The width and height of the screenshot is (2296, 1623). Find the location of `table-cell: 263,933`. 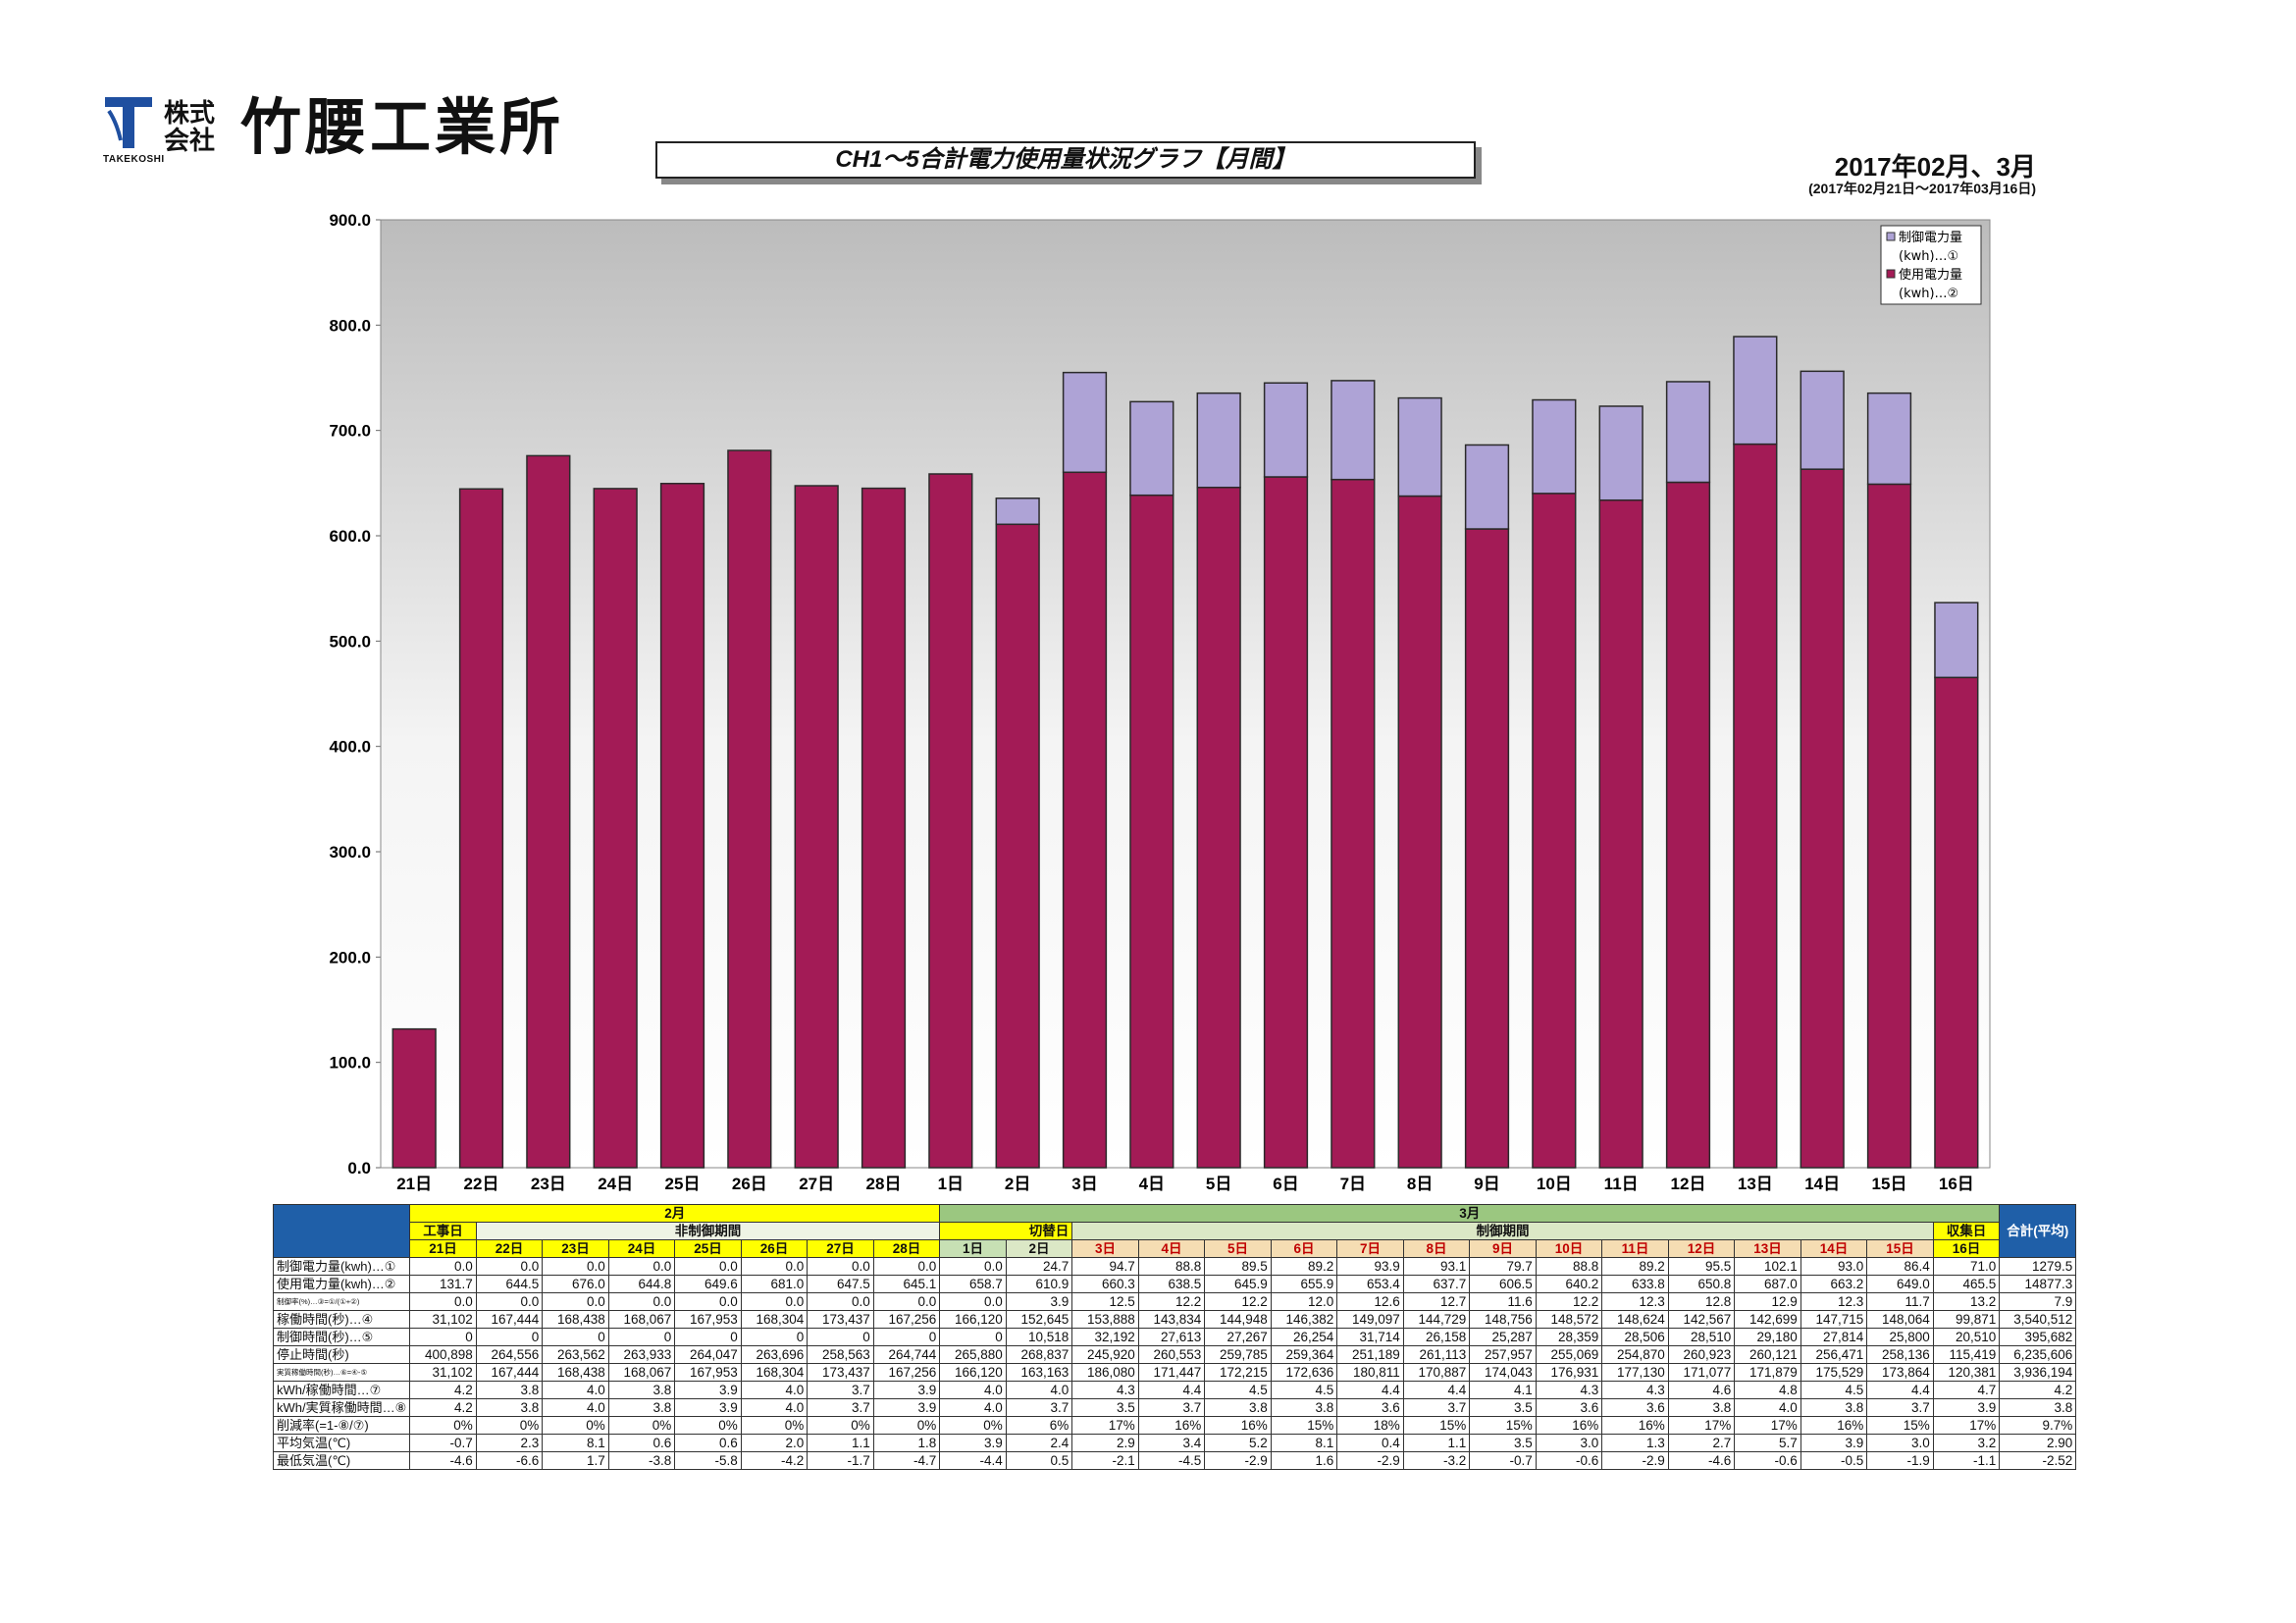

table-cell: 263,933 is located at coordinates (641, 1354).